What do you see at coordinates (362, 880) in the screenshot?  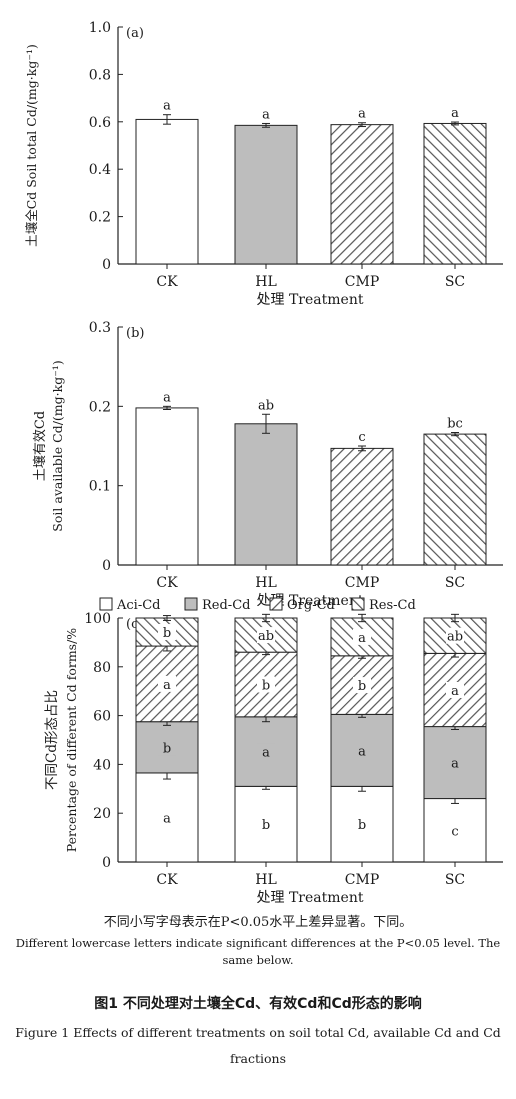 I see `panel-c-x-tick-label: CMP` at bounding box center [362, 880].